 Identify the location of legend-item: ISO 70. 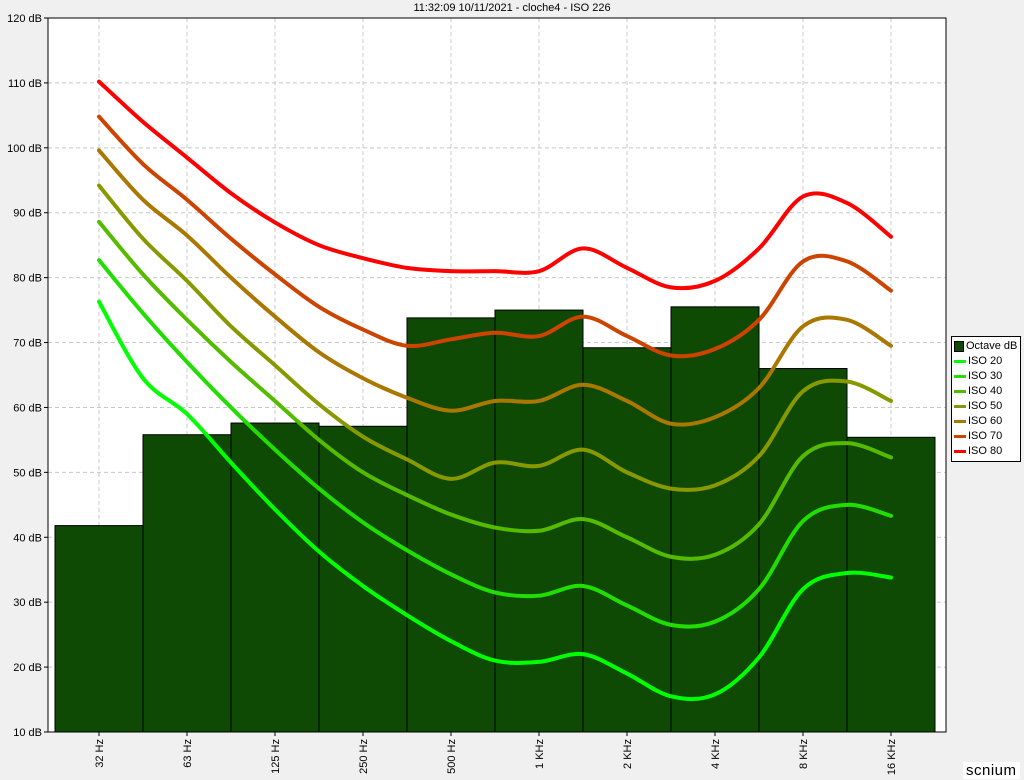
(986, 436).